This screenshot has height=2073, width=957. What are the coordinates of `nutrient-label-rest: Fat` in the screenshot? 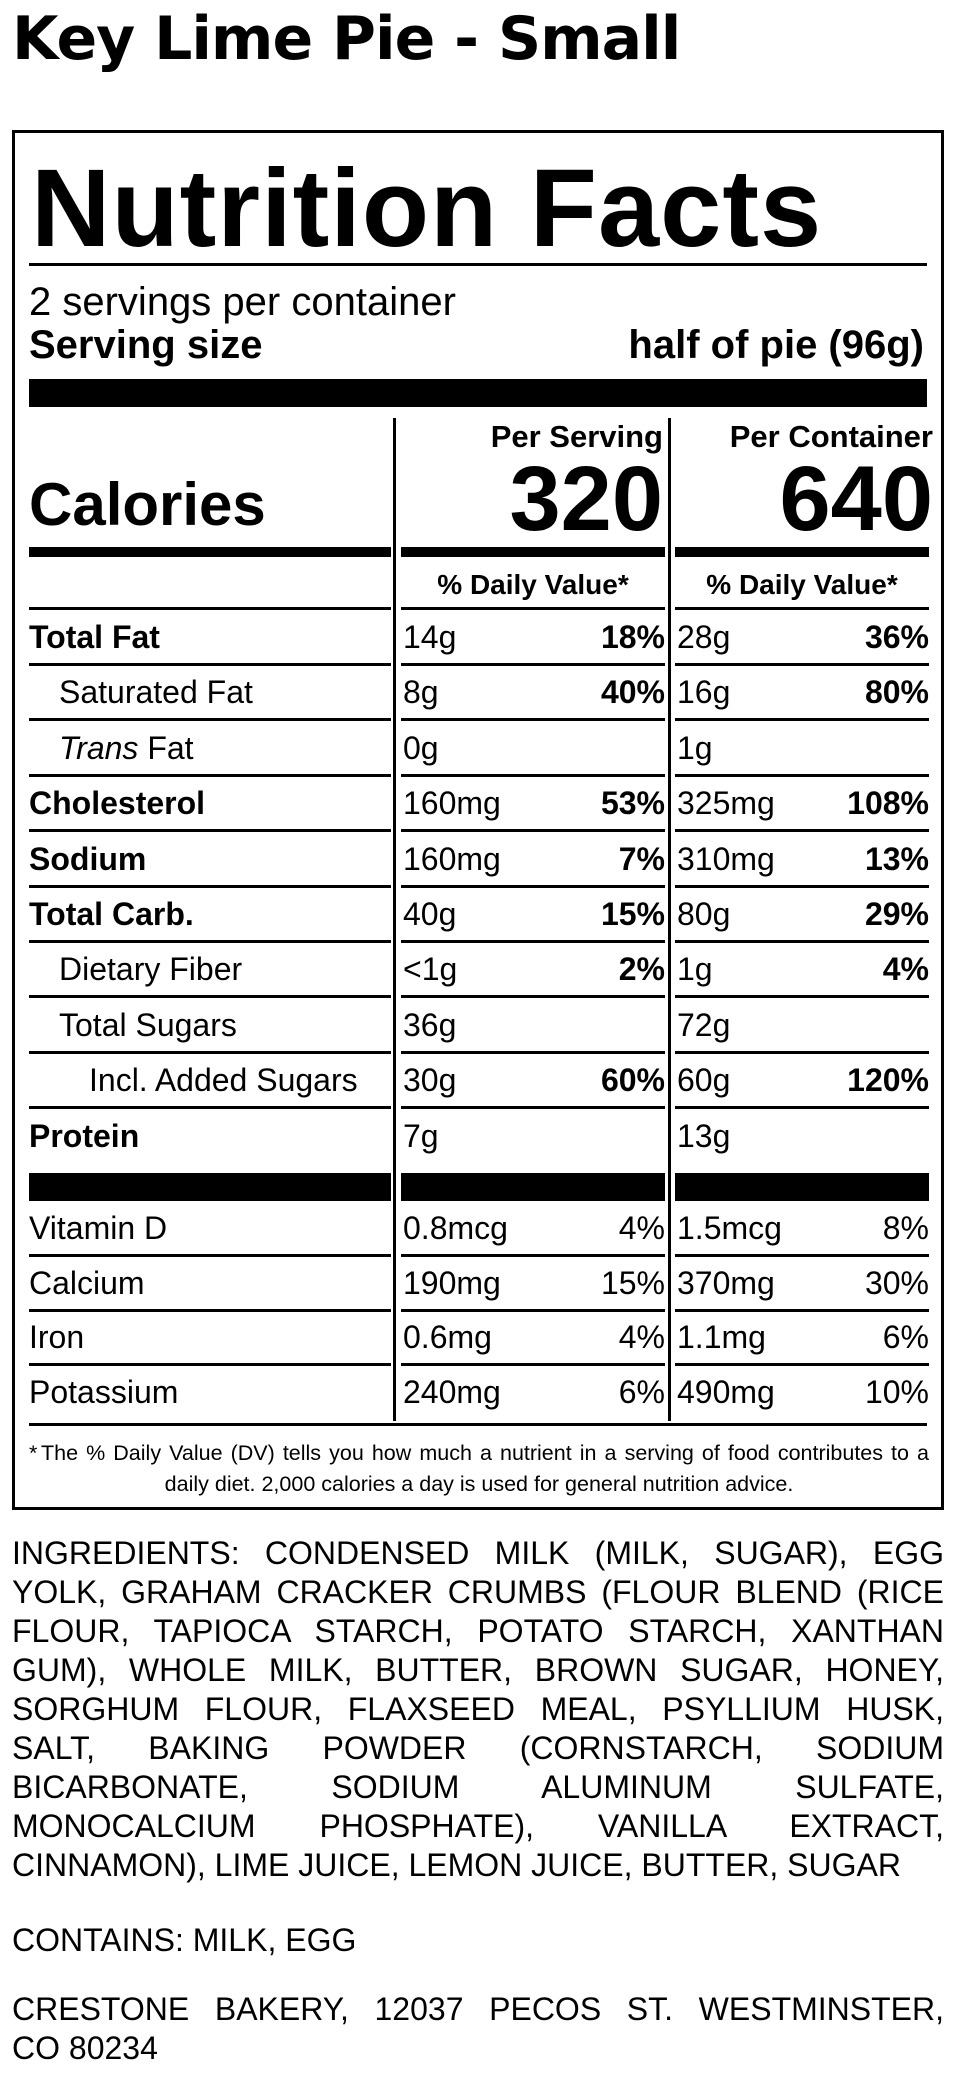 It's located at (166, 747).